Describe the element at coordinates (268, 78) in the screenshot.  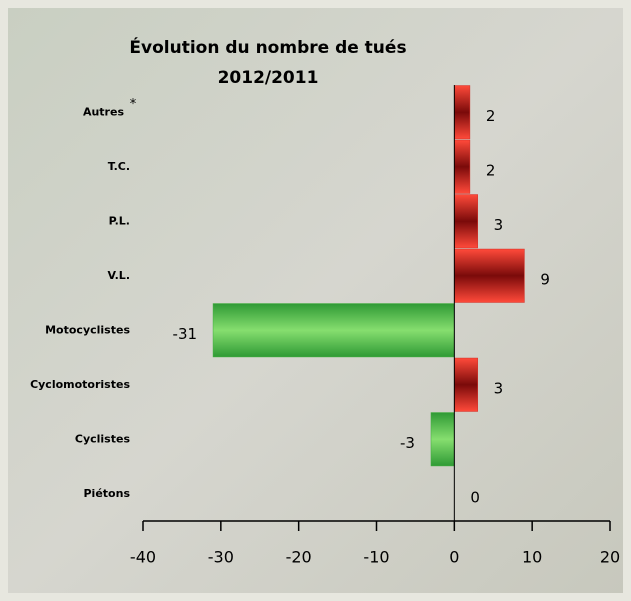
I see `chart-subtitle: 2012/2011` at that location.